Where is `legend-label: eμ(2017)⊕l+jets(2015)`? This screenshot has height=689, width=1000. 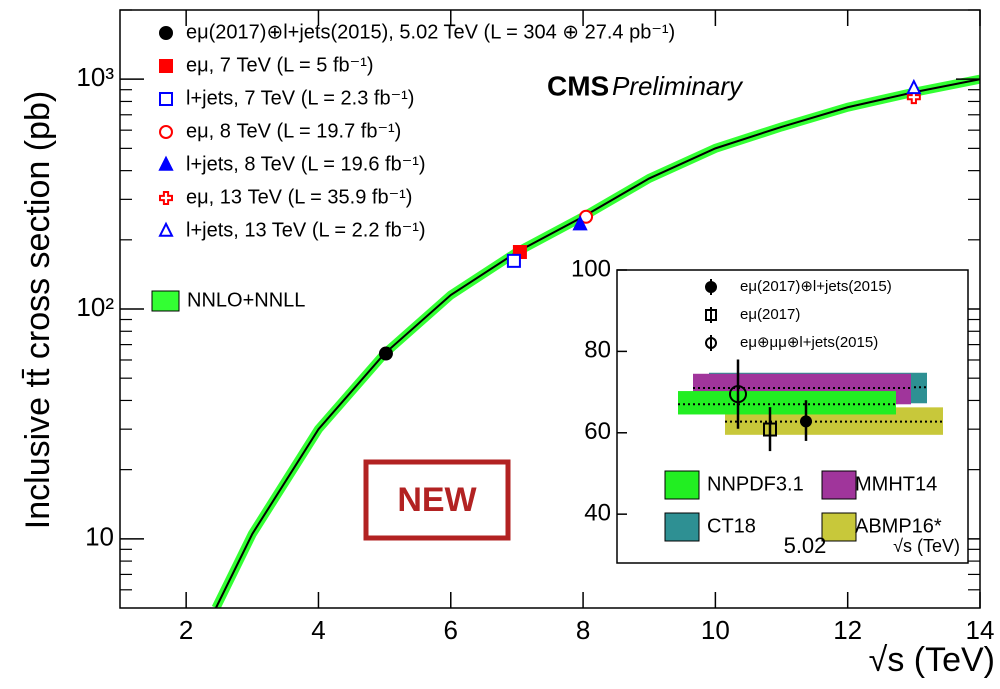 legend-label: eμ(2017)⊕l+jets(2015) is located at coordinates (816, 286).